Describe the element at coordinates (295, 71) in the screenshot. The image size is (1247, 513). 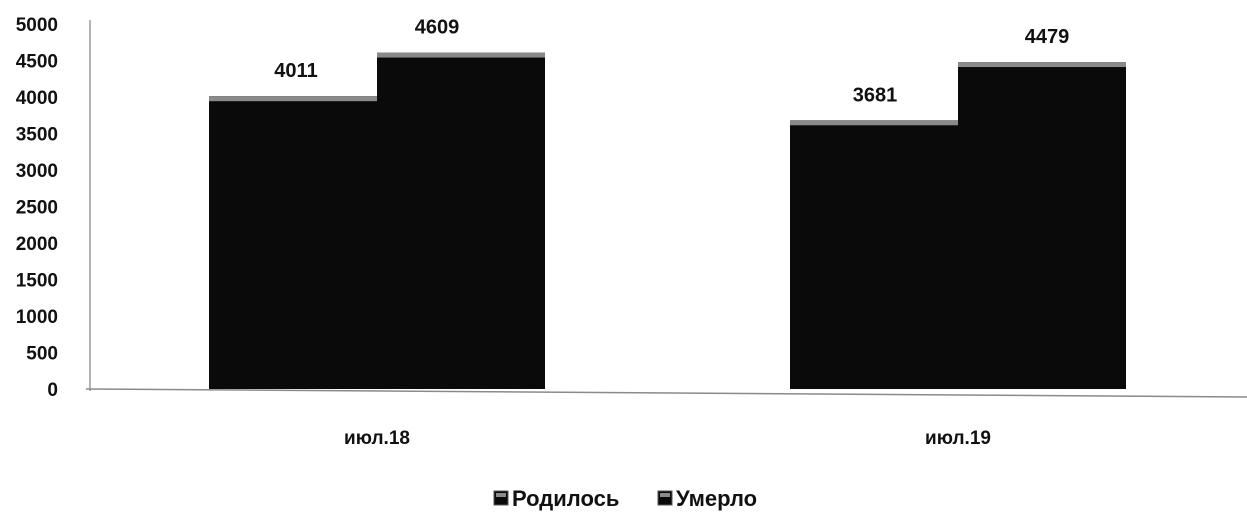
I see `data-label: 4011` at that location.